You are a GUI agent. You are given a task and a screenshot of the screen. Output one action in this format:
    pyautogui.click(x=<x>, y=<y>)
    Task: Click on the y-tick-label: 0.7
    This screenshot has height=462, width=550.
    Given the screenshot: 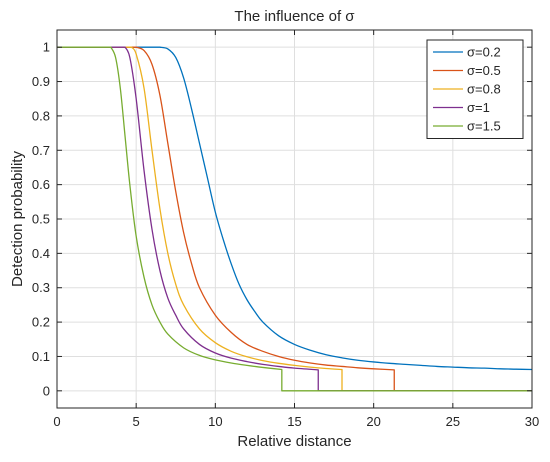 What is the action you would take?
    pyautogui.click(x=41, y=150)
    